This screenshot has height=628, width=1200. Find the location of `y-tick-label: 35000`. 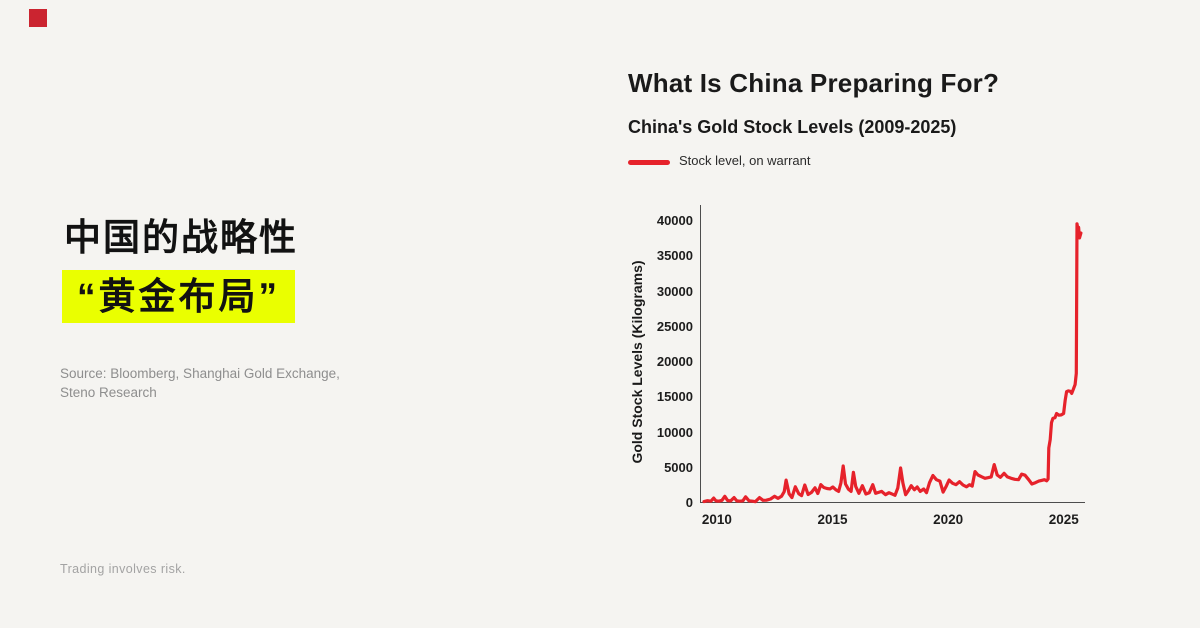

y-tick-label: 35000 is located at coordinates (674, 256).